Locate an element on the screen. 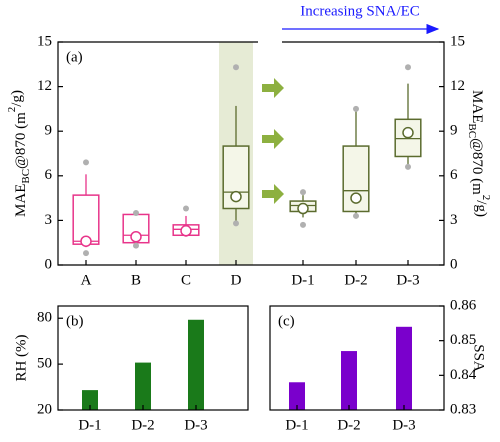  y-axis-label: SSA is located at coordinates (479, 358).